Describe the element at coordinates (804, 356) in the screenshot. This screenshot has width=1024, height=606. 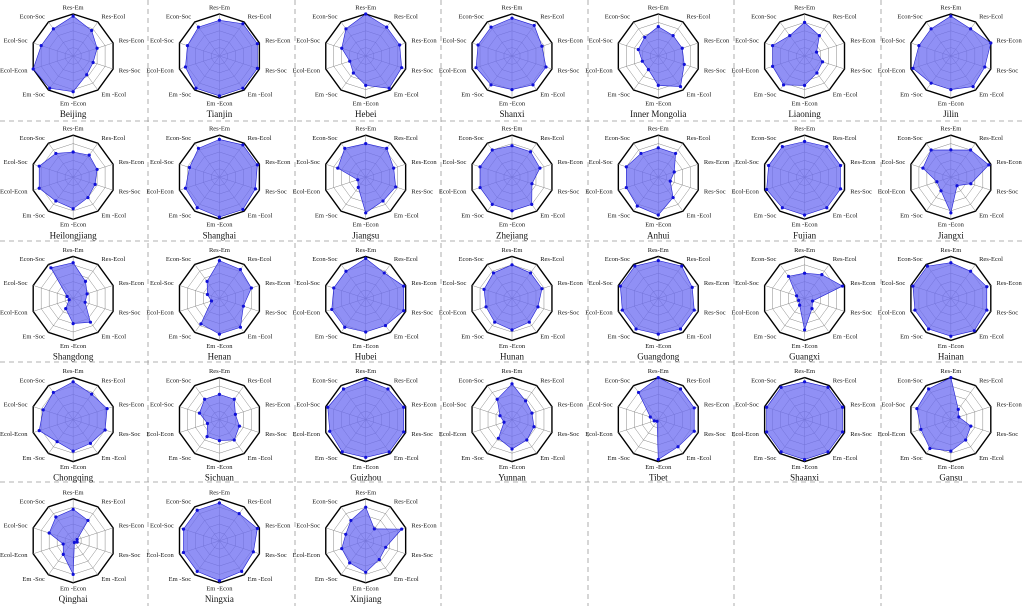
I see `chart-title: Guangxi` at that location.